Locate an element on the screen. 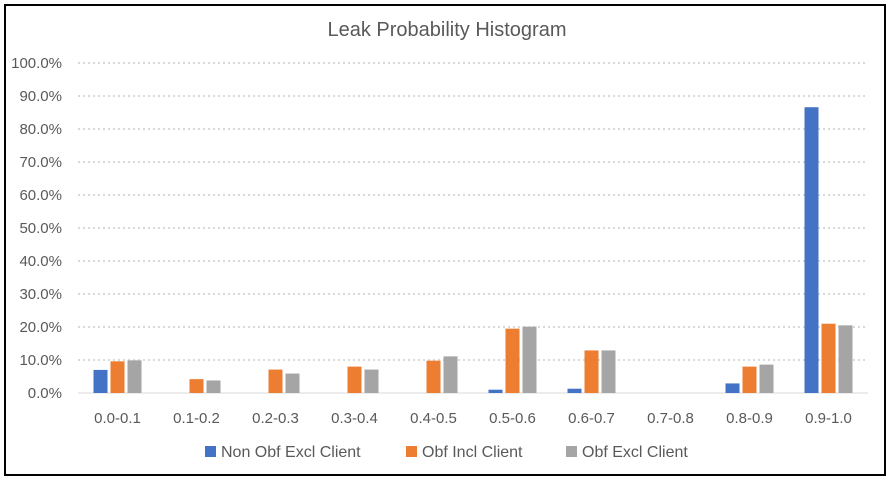 This screenshot has width=894, height=484. x-tick-label: 0.0-0.1 is located at coordinates (117, 418).